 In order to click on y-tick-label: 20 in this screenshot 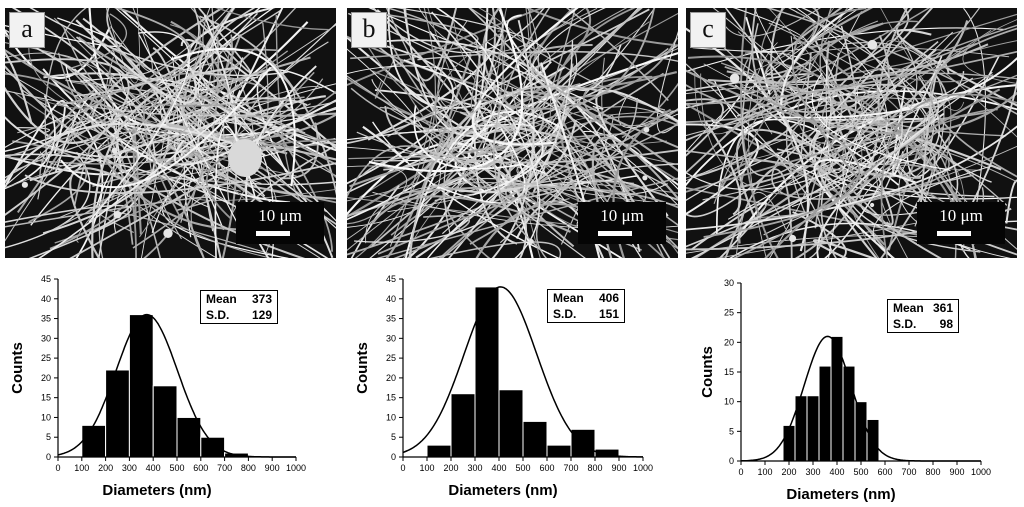, I will do `click(46, 378)`.